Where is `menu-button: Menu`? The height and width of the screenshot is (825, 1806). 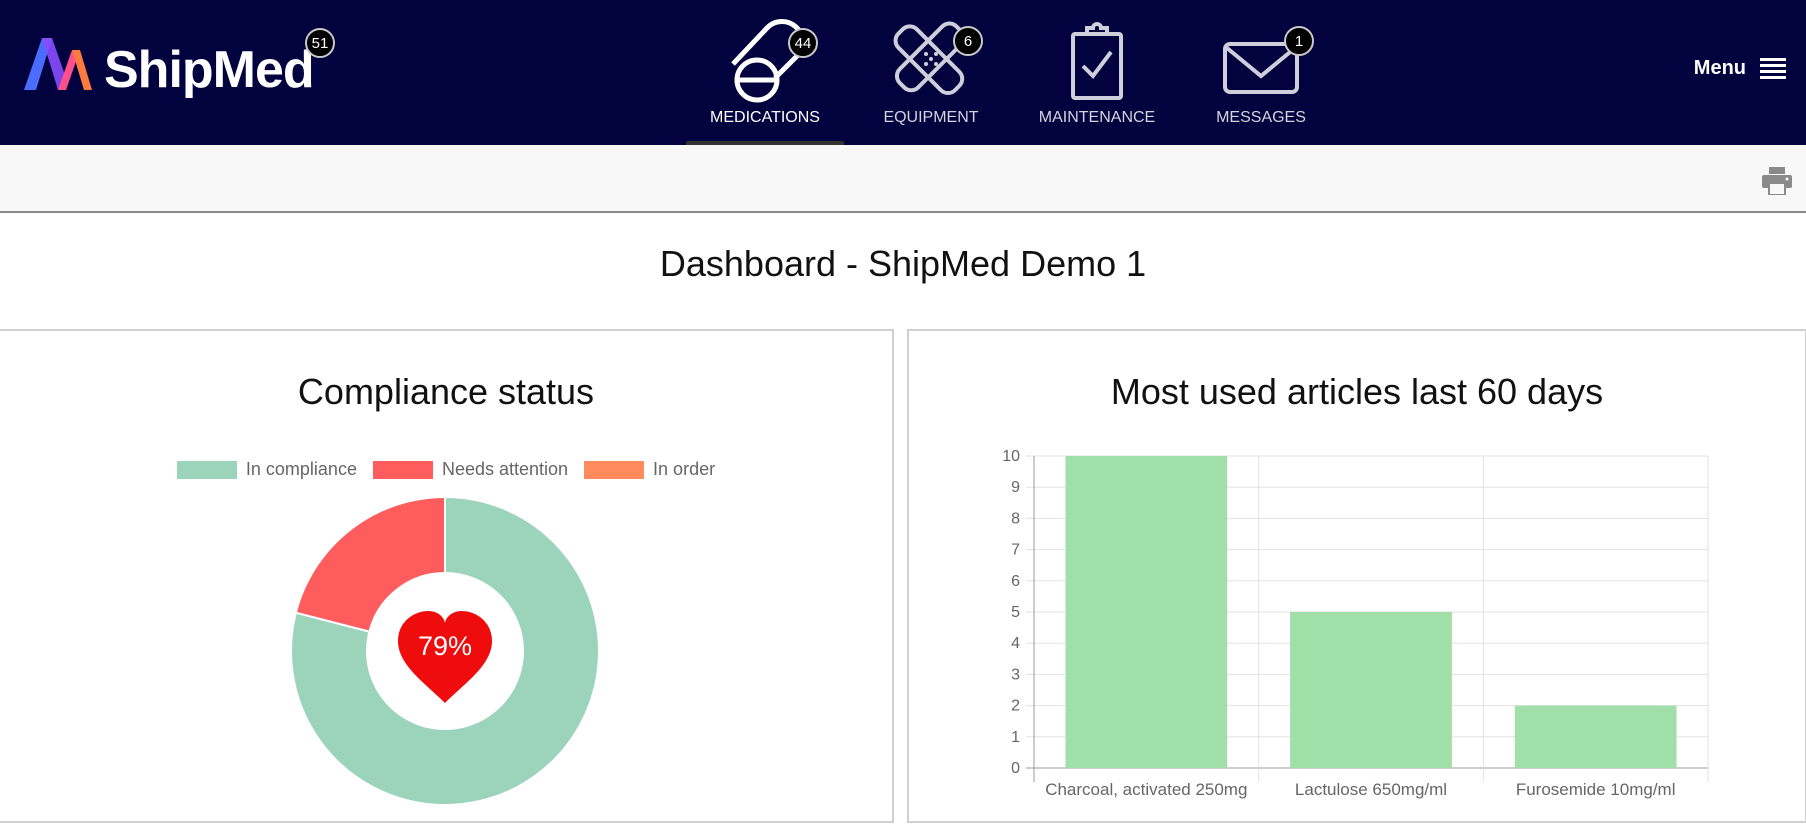 menu-button: Menu is located at coordinates (1740, 68).